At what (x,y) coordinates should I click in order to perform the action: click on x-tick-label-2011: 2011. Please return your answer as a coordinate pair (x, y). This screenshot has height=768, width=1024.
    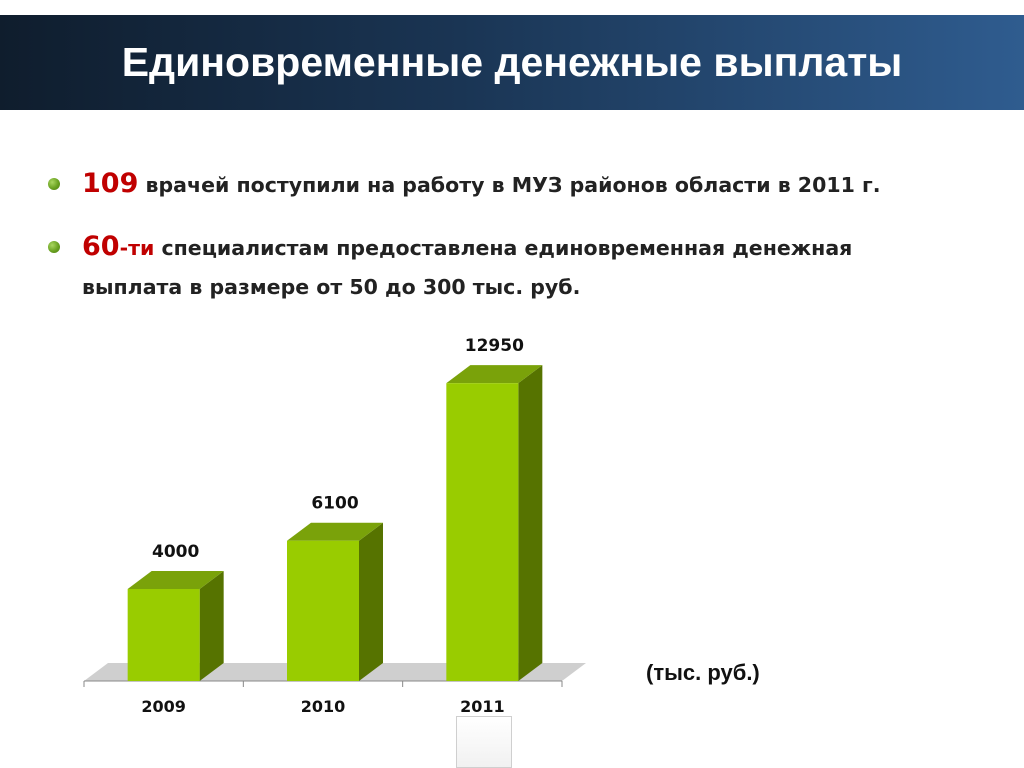
    Looking at the image, I should click on (482, 706).